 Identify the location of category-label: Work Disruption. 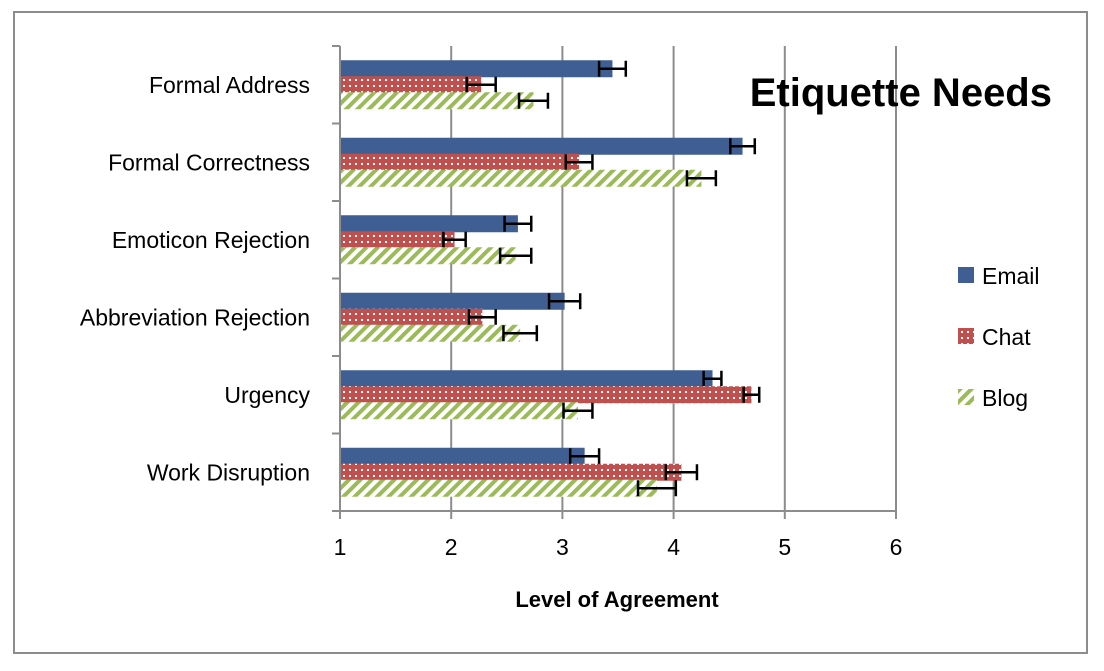
(228, 472).